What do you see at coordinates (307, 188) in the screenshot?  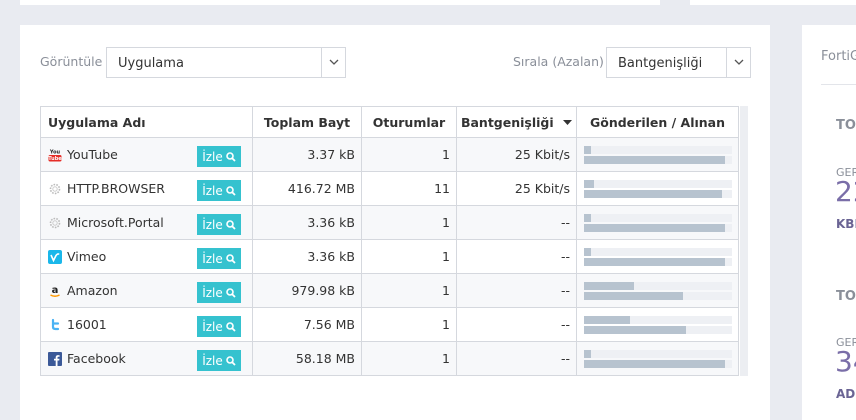 I see `total-bytes-cell: 416.72 MB` at bounding box center [307, 188].